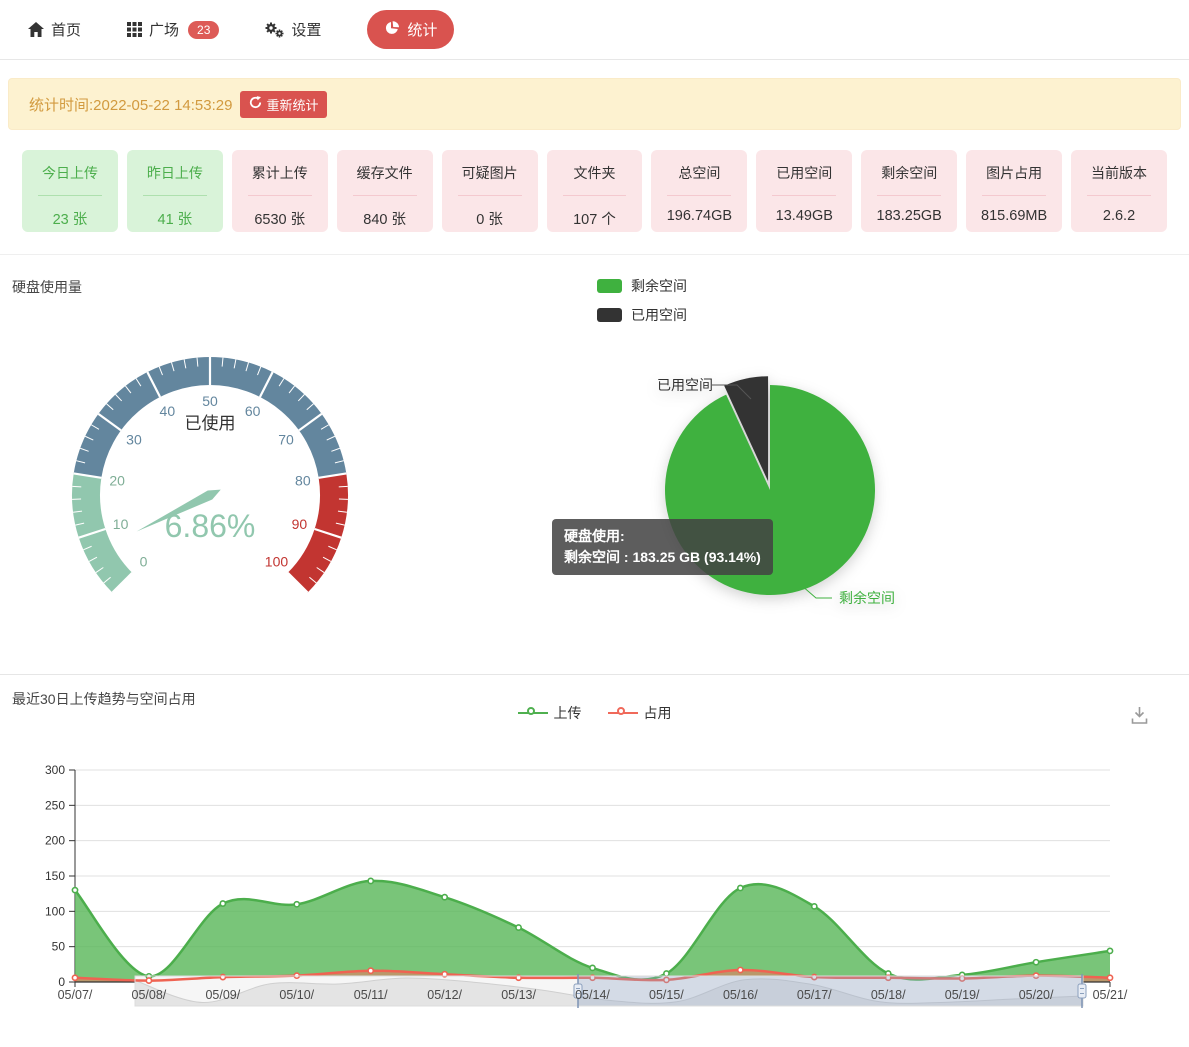 The image size is (1189, 1047). Describe the element at coordinates (1036, 995) in the screenshot. I see `svg-text: 05/20/` at that location.